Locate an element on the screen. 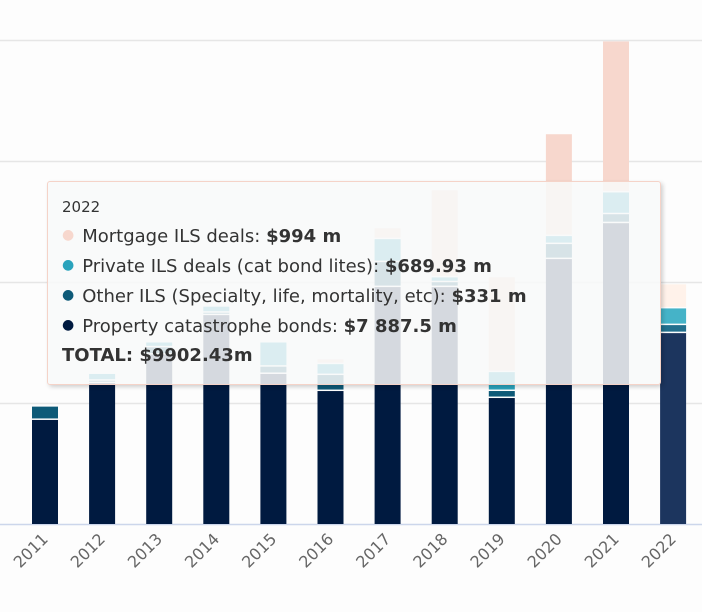  tooltip-label: Property catastrophe bonds: is located at coordinates (213, 326).